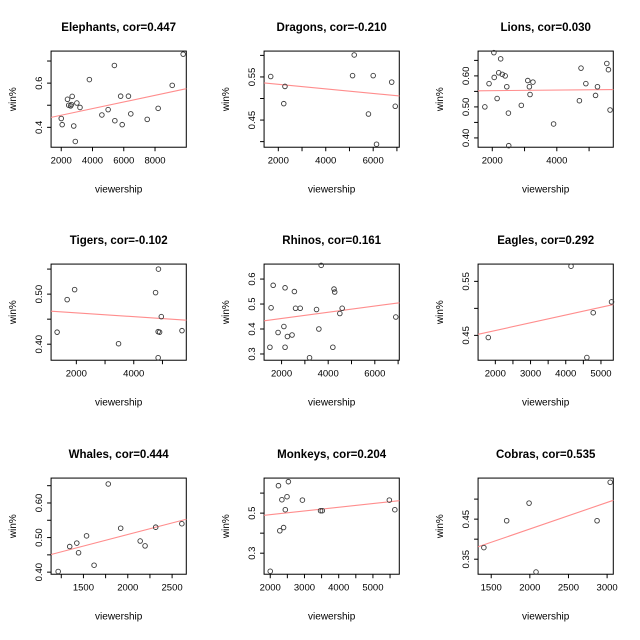 The height and width of the screenshot is (640, 640). I want to click on y-tick-label: 0.4, so click(39, 127).